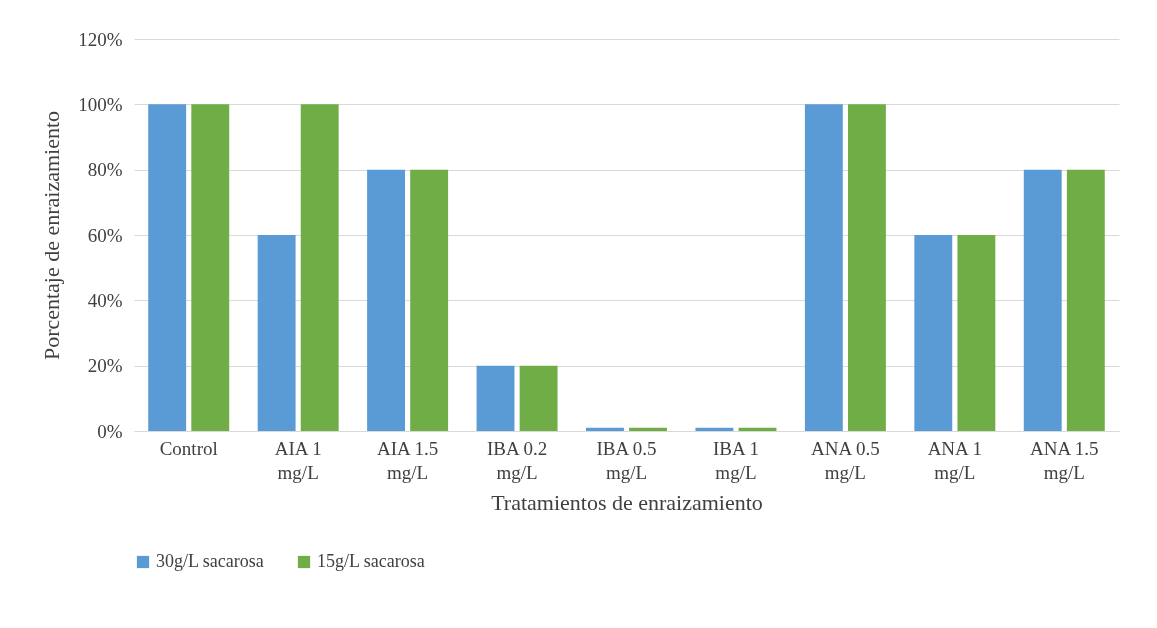 This screenshot has height=628, width=1157. What do you see at coordinates (371, 561) in the screenshot?
I see `legend-label: 15g/L sacarosa` at bounding box center [371, 561].